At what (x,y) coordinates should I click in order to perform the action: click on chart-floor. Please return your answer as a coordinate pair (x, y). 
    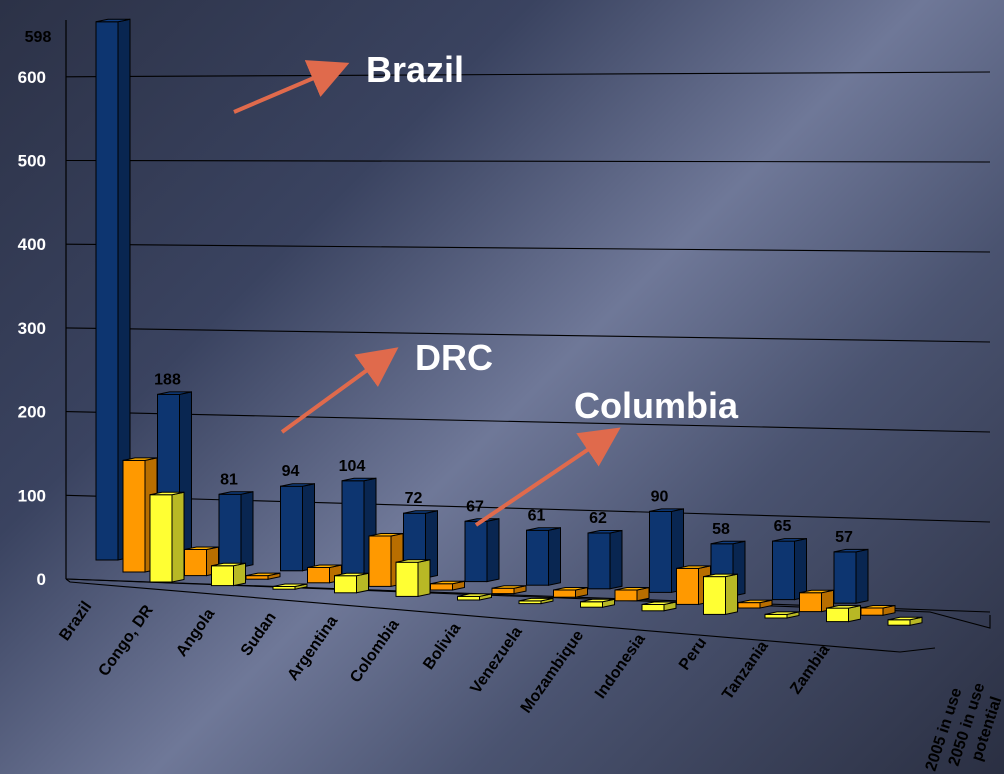
    Looking at the image, I should click on (528, 615).